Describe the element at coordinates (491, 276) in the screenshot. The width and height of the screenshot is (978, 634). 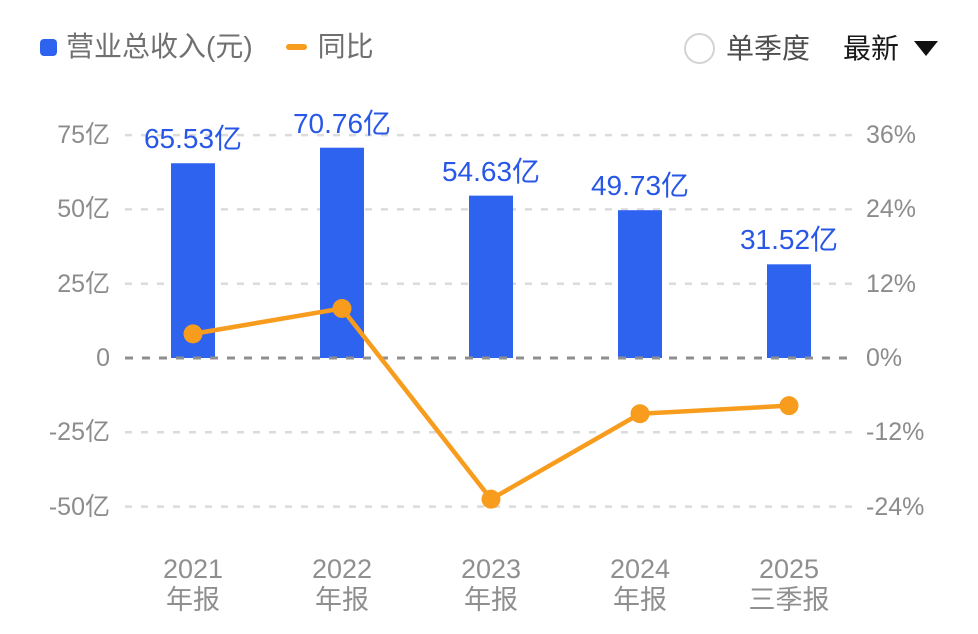
I see `revenue-bar-2023` at that location.